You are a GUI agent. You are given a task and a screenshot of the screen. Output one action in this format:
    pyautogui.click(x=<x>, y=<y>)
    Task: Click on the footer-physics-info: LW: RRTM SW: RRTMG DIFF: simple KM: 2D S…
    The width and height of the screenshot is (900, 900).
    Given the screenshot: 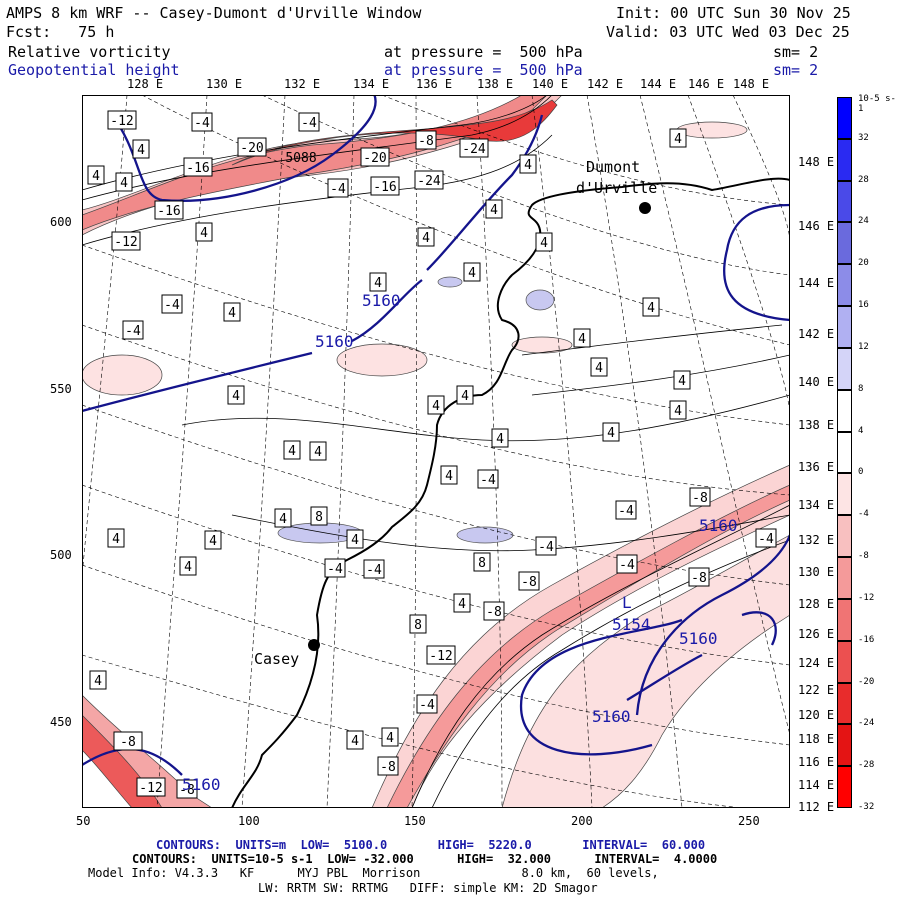 What is the action you would take?
    pyautogui.click(x=428, y=888)
    